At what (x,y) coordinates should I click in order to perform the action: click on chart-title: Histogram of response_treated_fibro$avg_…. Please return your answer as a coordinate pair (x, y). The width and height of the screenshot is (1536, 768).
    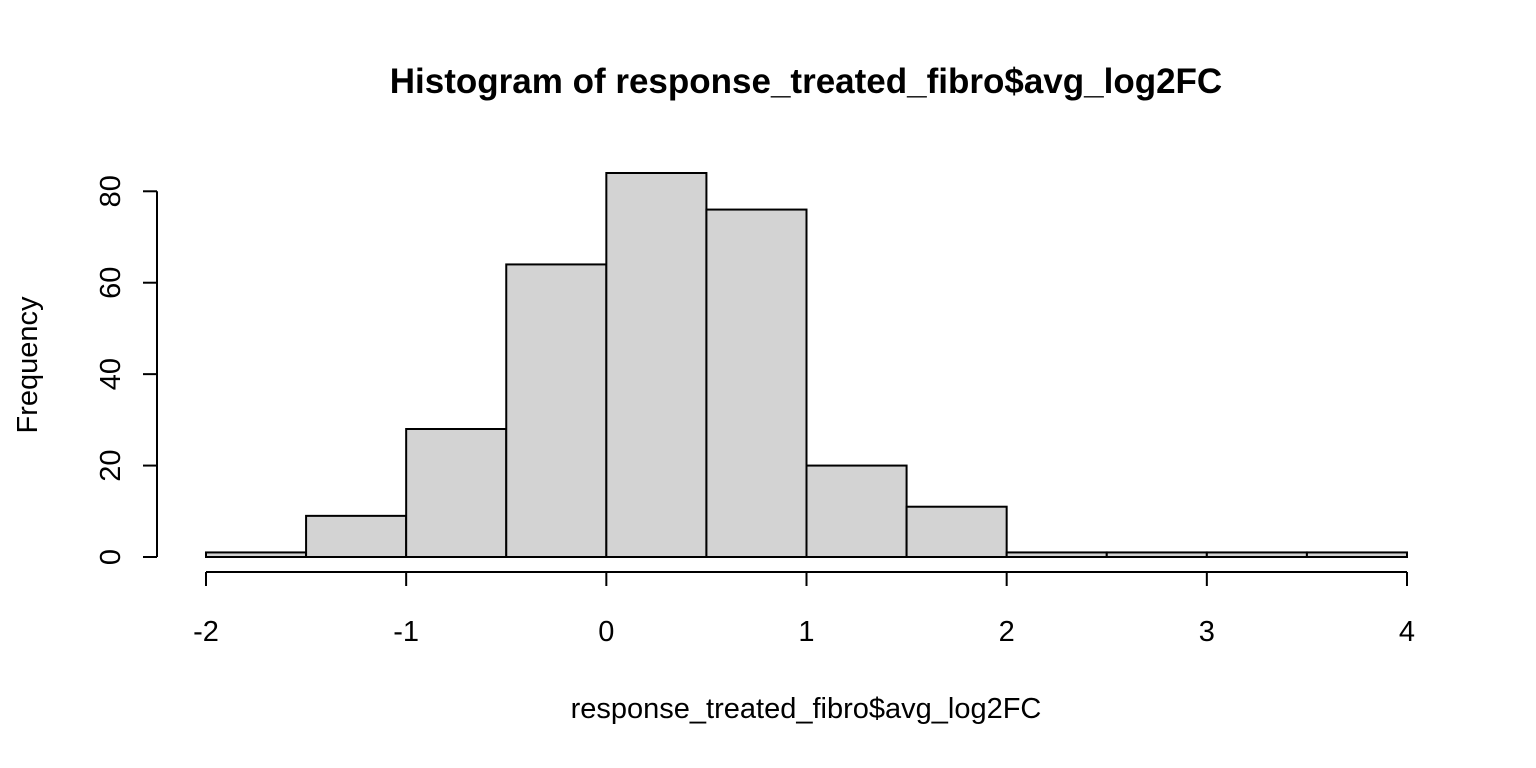
    Looking at the image, I should click on (806, 81).